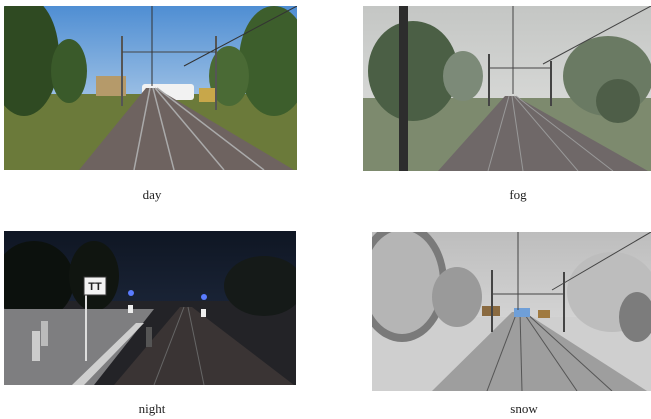  Describe the element at coordinates (95, 287) in the screenshot. I see `sign-text: TT` at that location.